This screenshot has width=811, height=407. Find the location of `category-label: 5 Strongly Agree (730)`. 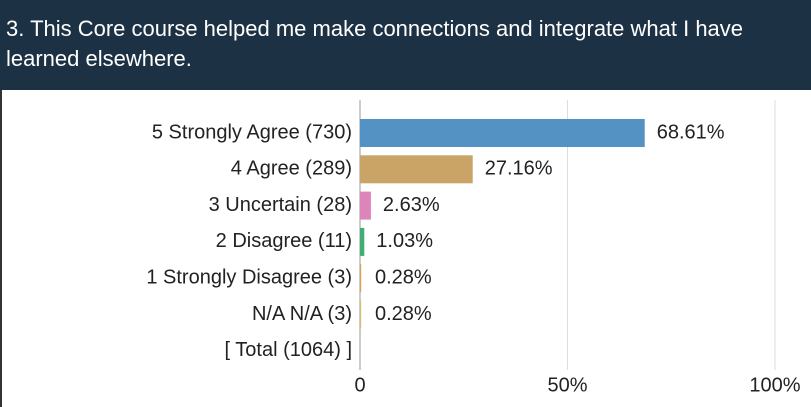

category-label: 5 Strongly Agree (730) is located at coordinates (252, 132).